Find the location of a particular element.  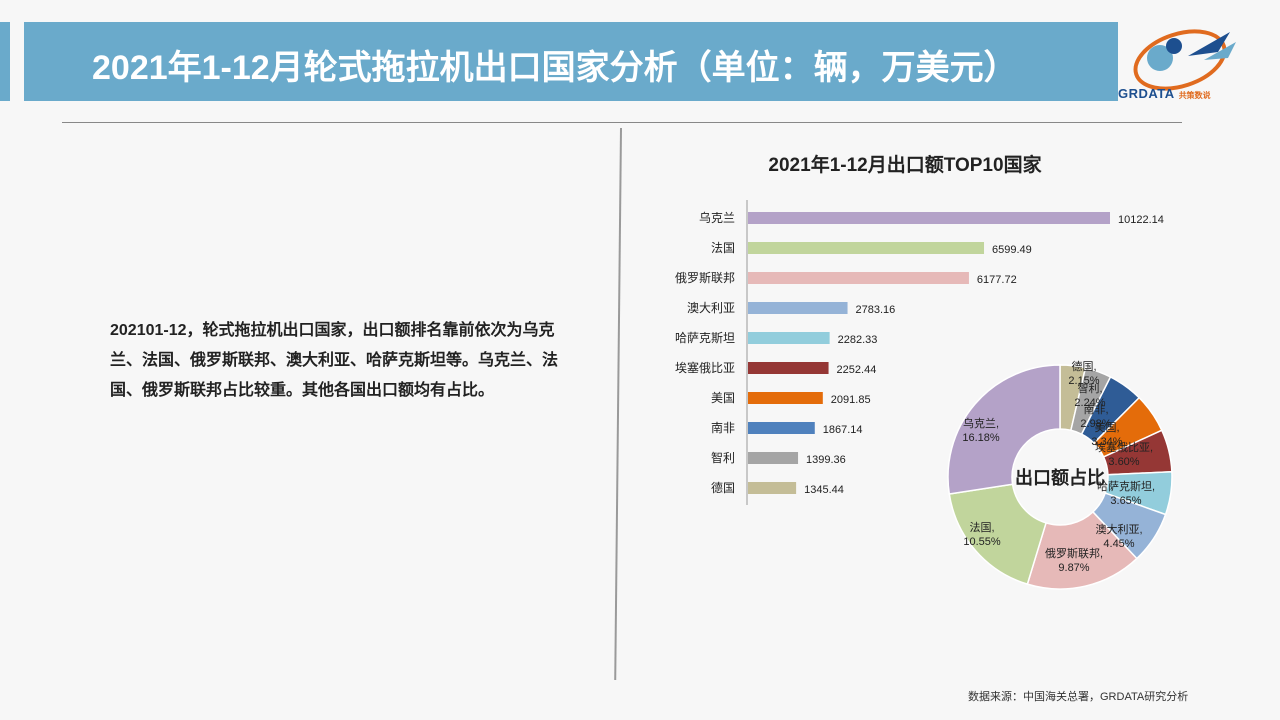

bar-南非 is located at coordinates (781, 428).